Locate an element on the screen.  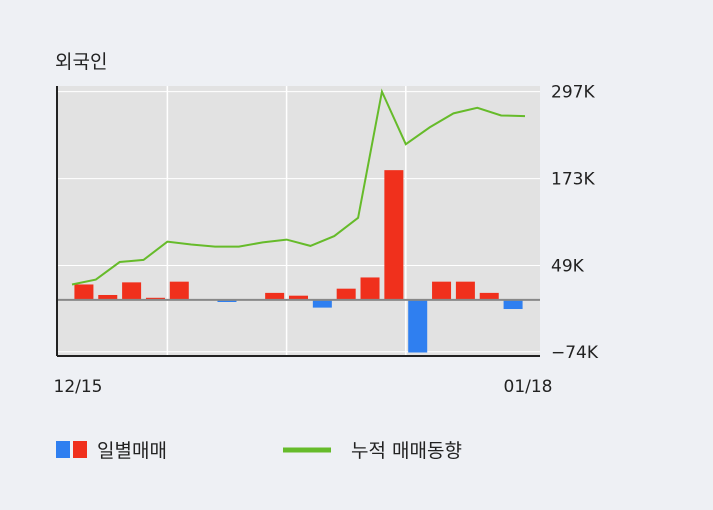
legend-sell-swatch is located at coordinates (63, 449).